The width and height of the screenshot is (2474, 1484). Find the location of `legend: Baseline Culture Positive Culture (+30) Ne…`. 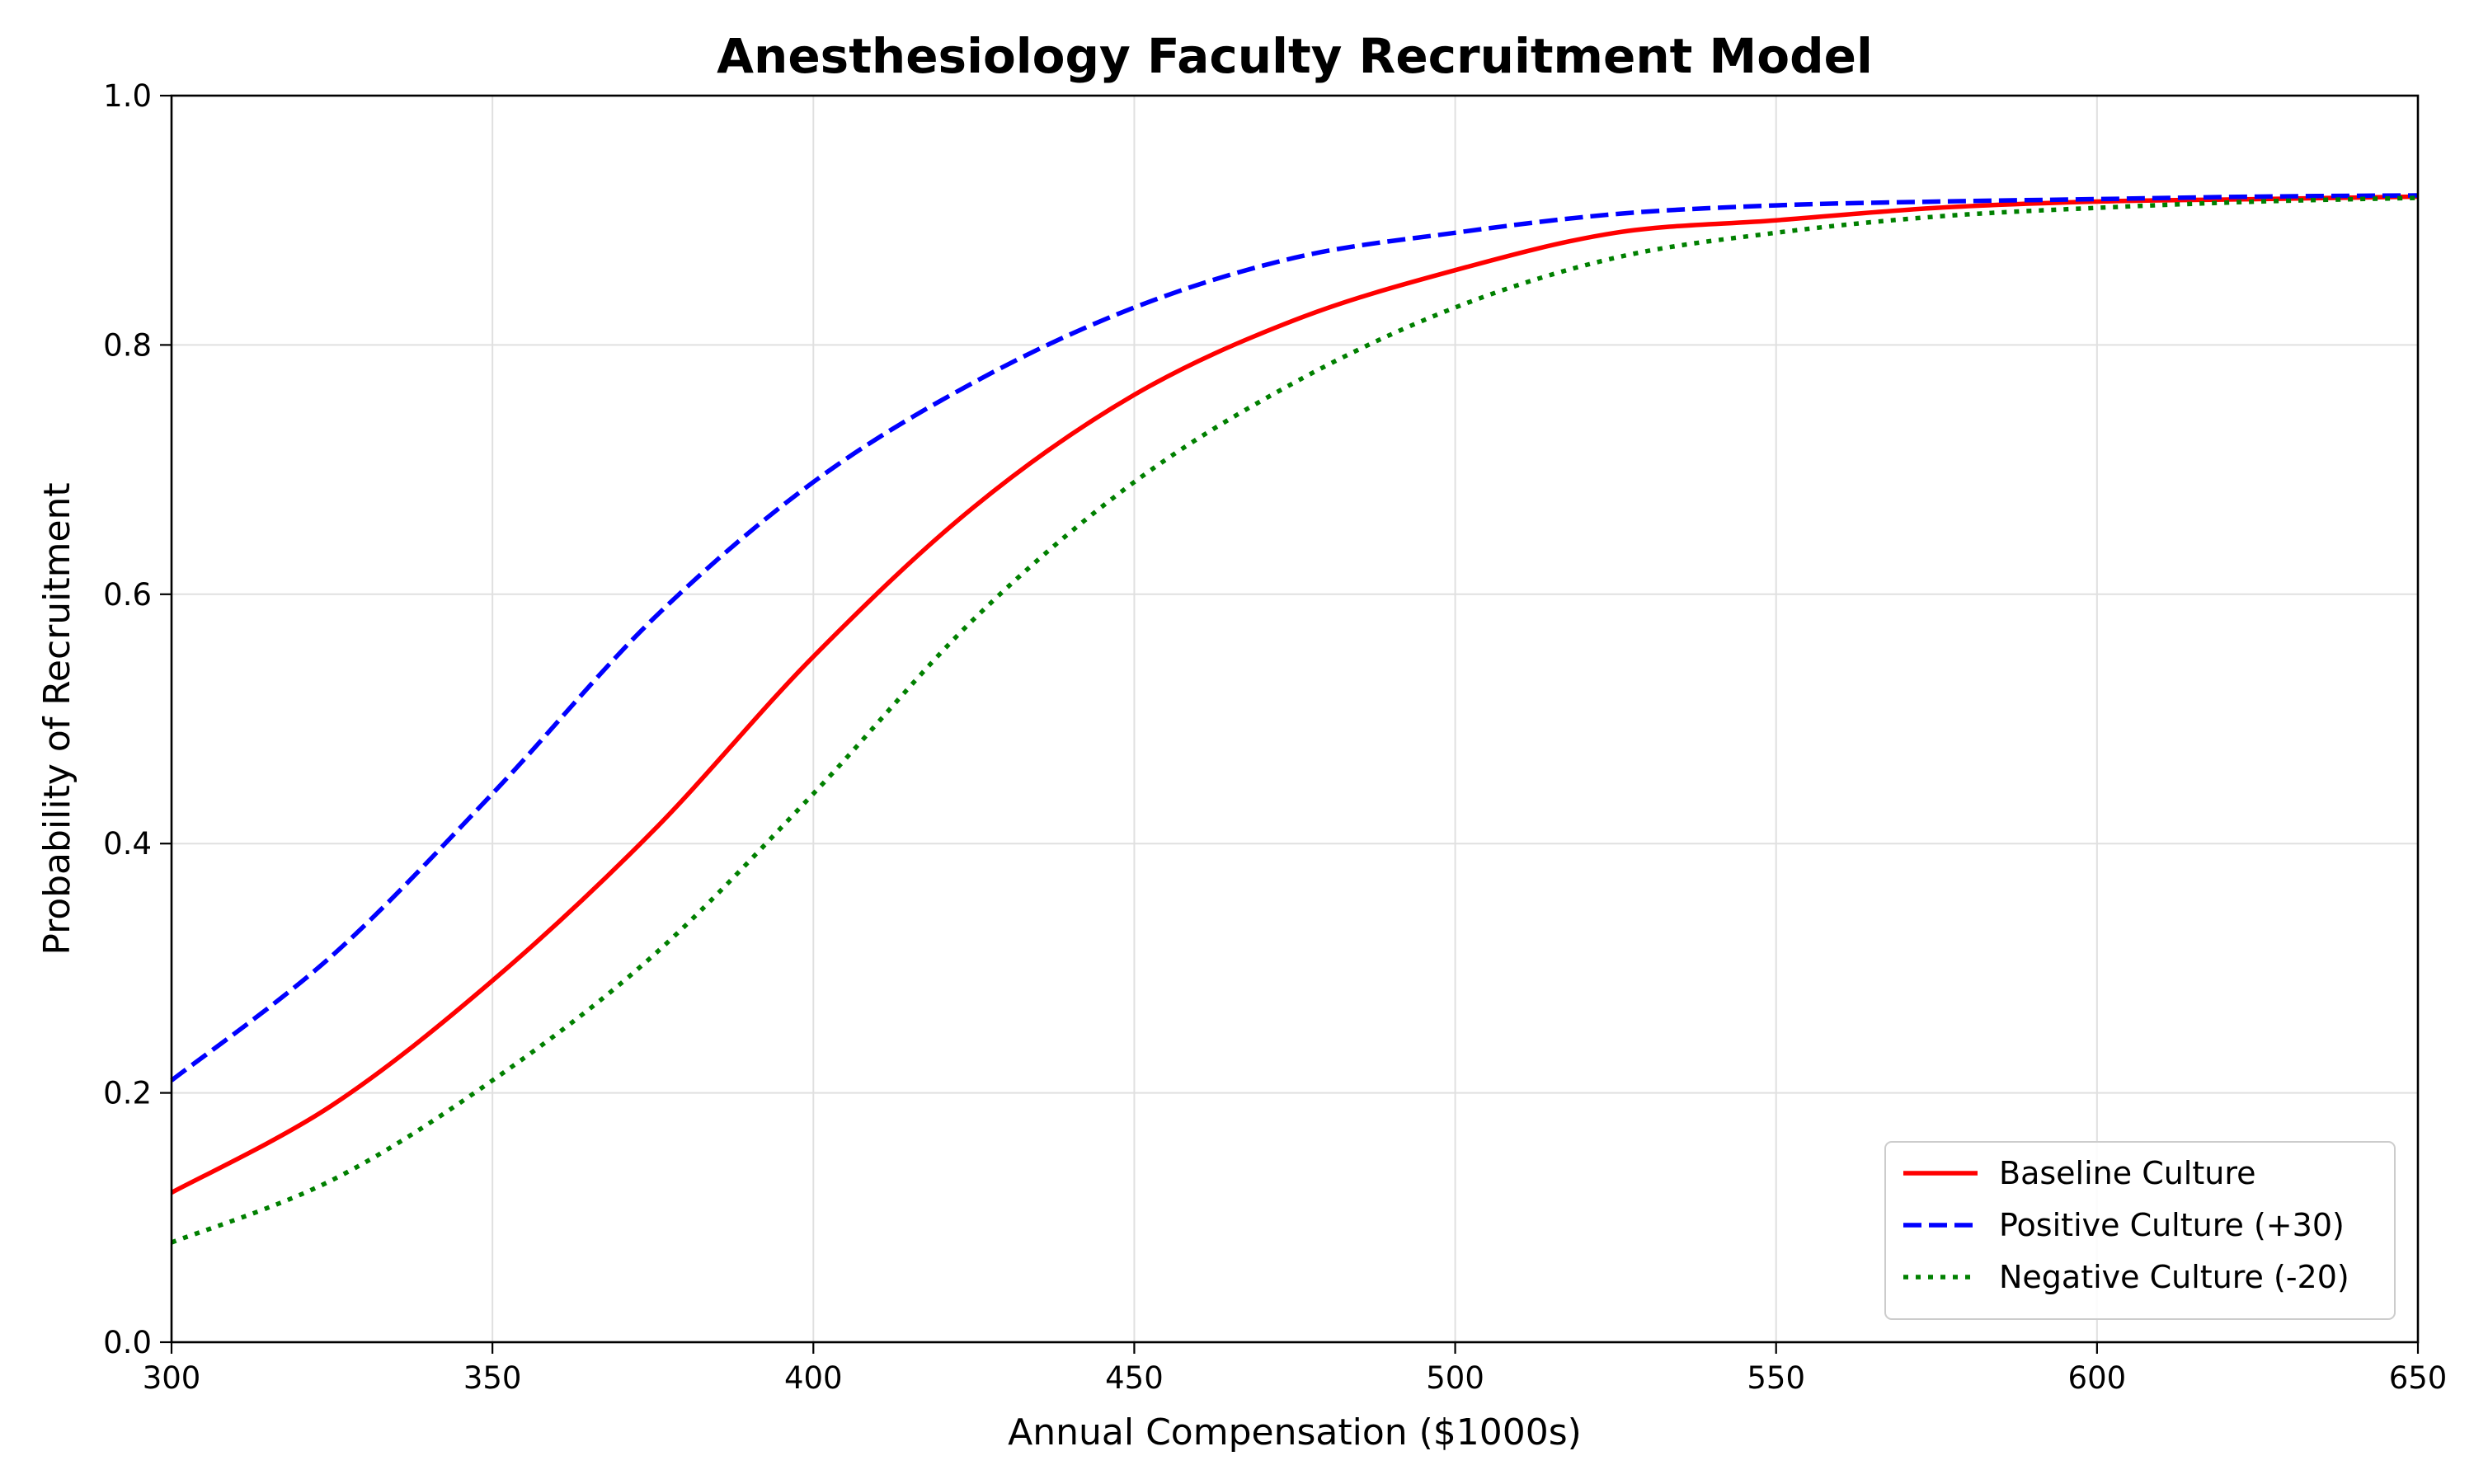

legend: Baseline Culture Positive Culture (+30) Ne… is located at coordinates (2140, 1230).